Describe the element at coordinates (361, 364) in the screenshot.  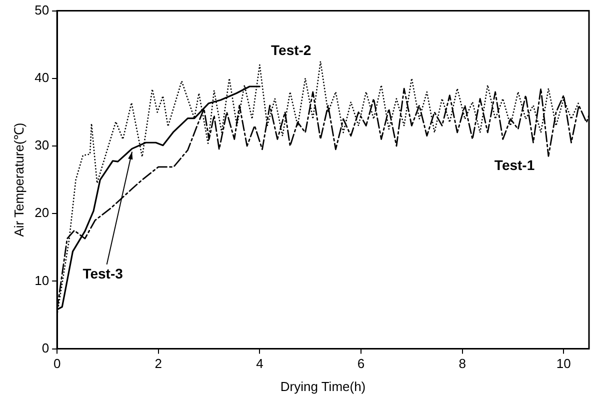
I see `x-tick-label: 6` at that location.